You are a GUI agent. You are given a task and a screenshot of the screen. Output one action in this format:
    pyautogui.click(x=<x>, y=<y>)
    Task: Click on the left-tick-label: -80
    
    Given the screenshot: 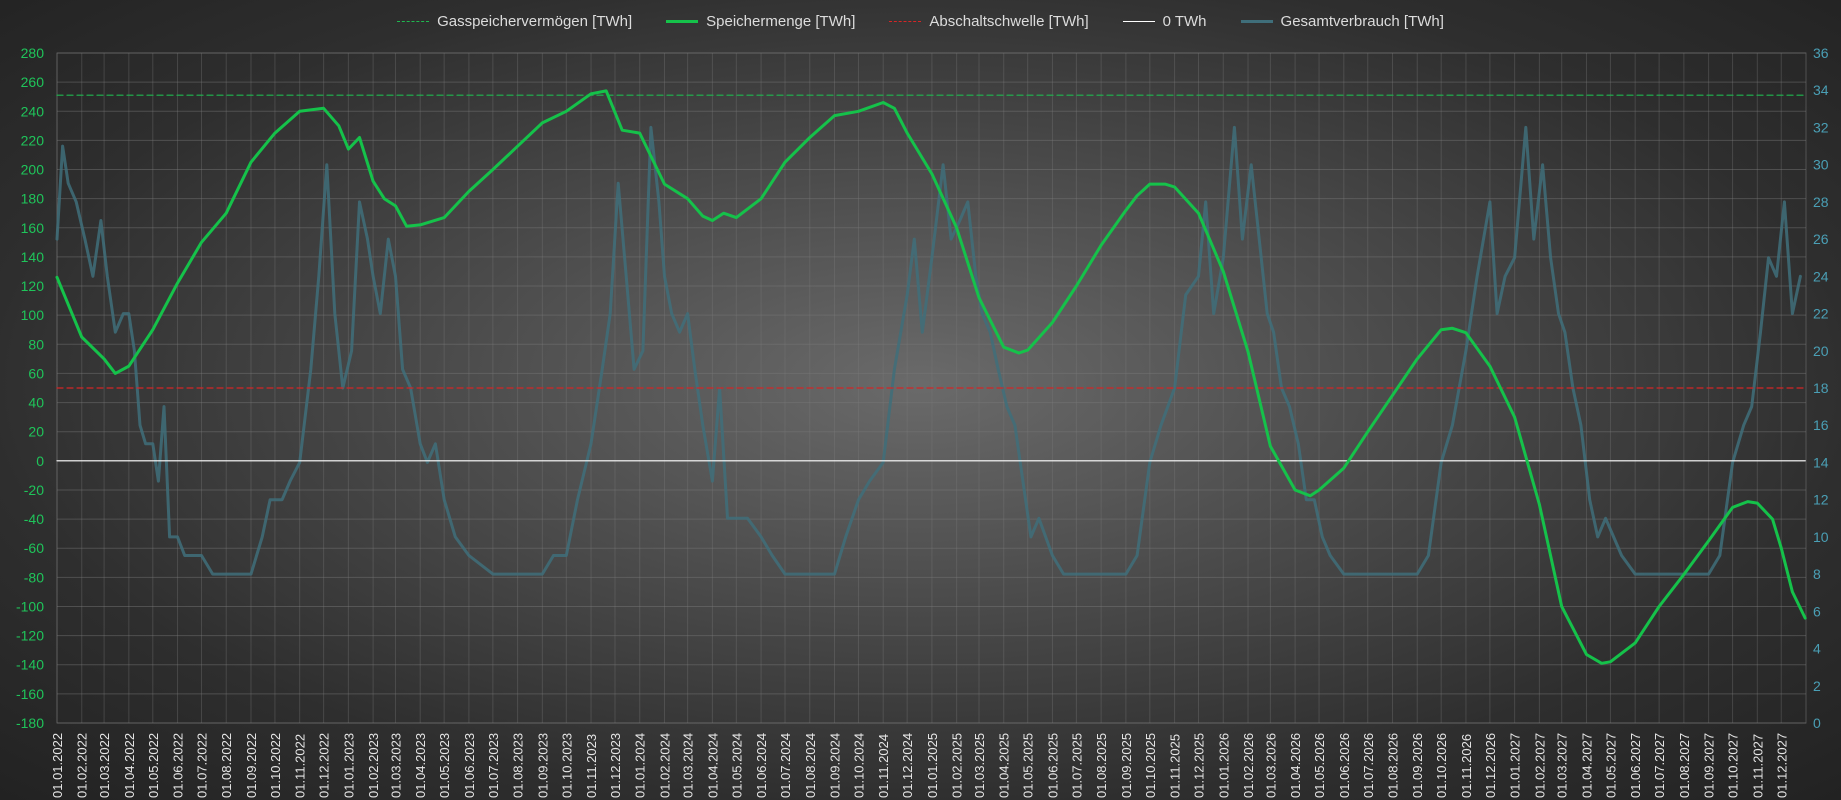 What is the action you would take?
    pyautogui.click(x=34, y=577)
    